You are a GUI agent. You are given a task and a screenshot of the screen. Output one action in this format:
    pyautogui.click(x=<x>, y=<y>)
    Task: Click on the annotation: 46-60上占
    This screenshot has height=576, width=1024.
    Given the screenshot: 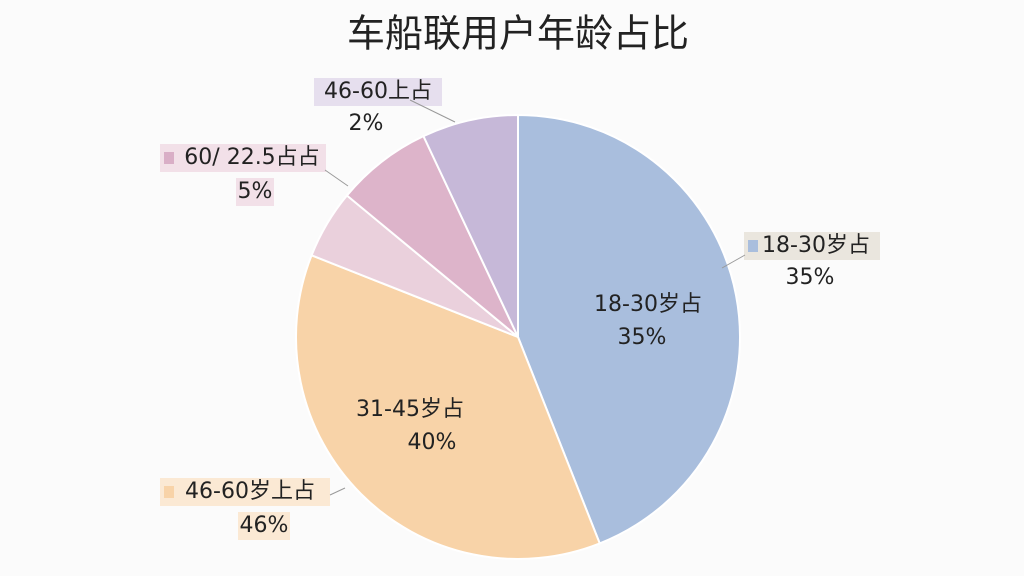 What is the action you would take?
    pyautogui.click(x=378, y=91)
    